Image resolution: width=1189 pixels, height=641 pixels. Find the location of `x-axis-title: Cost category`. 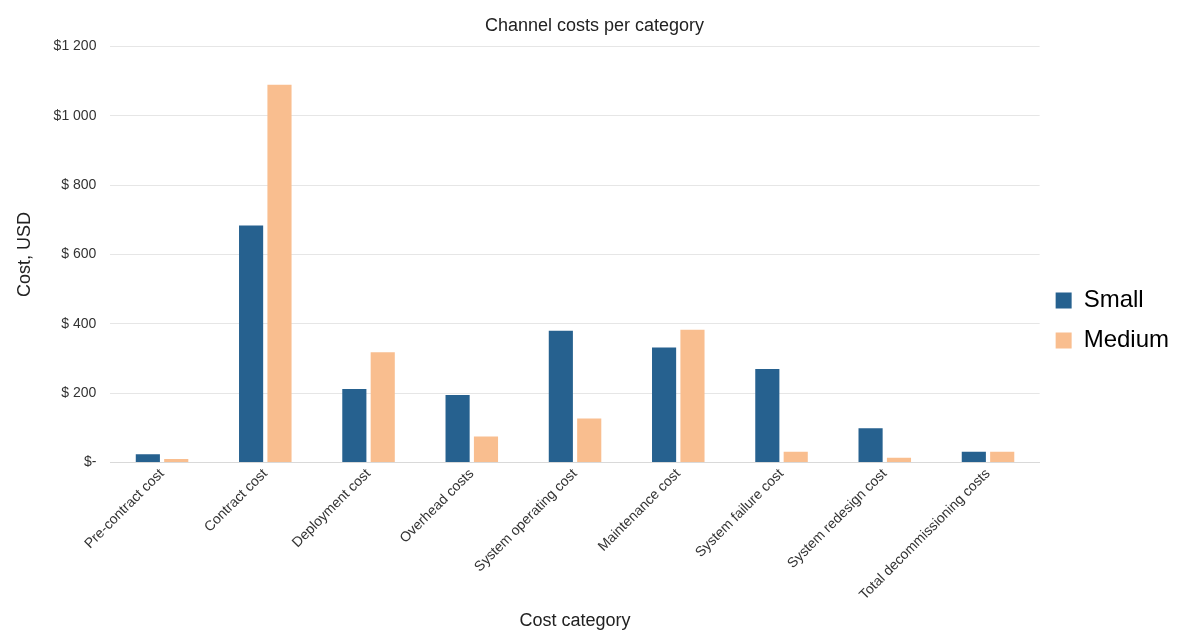

x-axis-title: Cost category is located at coordinates (575, 620).